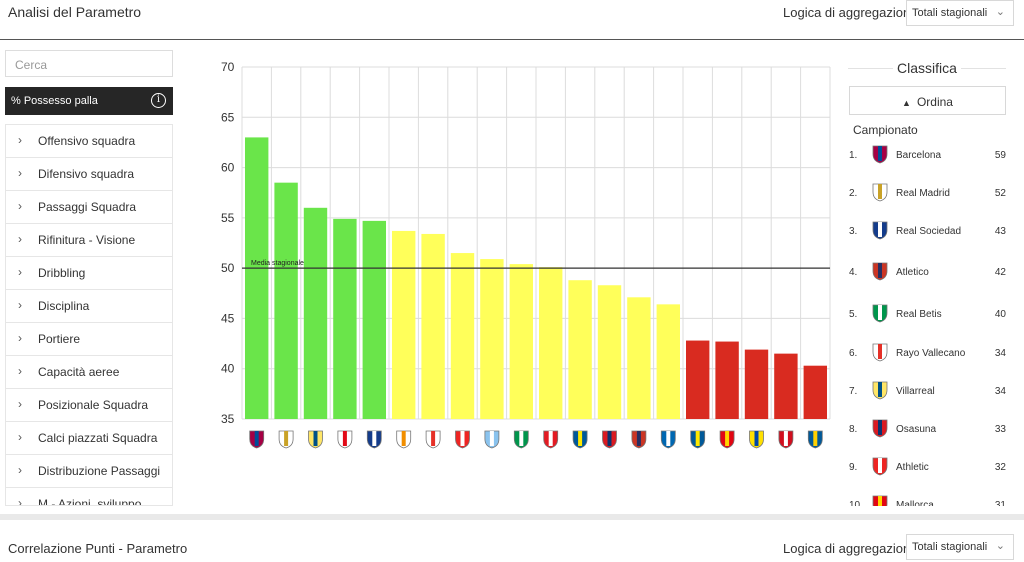 The image size is (1024, 562). What do you see at coordinates (228, 318) in the screenshot?
I see `y-tick-label: 45` at bounding box center [228, 318].